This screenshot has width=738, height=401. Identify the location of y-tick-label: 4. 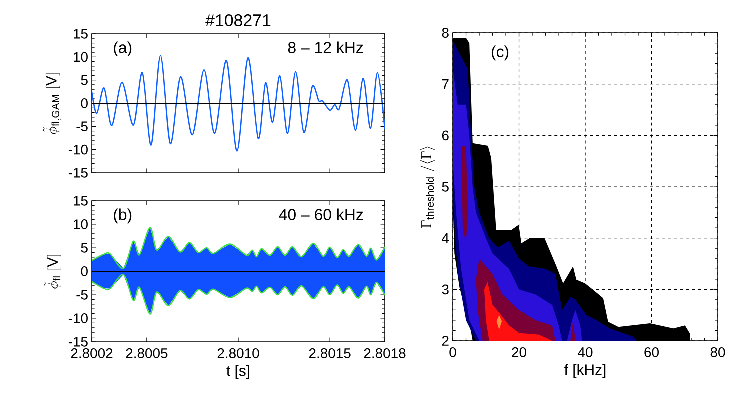
(446, 239).